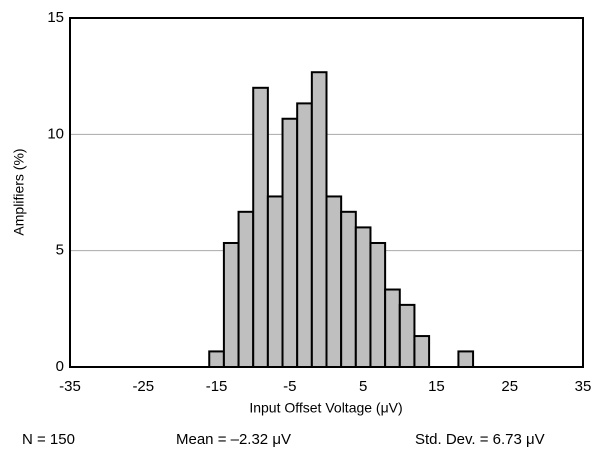 The width and height of the screenshot is (598, 456). Describe the element at coordinates (60, 366) in the screenshot. I see `y-tick-label: 0` at that location.